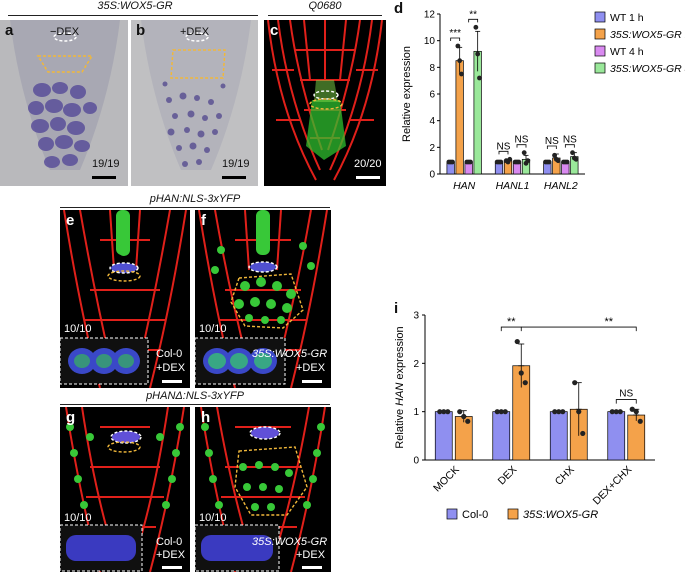  I want to click on chart-i-legend-label: 35S:WOX5-GR, so click(560, 515).